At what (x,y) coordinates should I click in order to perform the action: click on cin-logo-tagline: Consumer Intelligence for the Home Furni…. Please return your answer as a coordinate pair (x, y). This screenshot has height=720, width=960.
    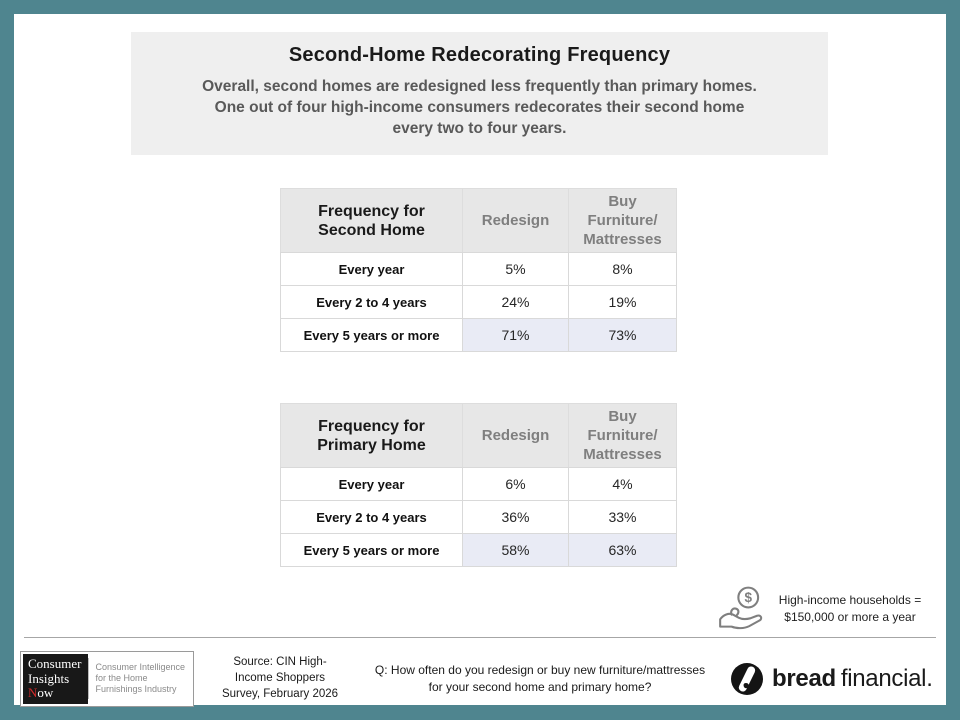
    Looking at the image, I should click on (139, 679).